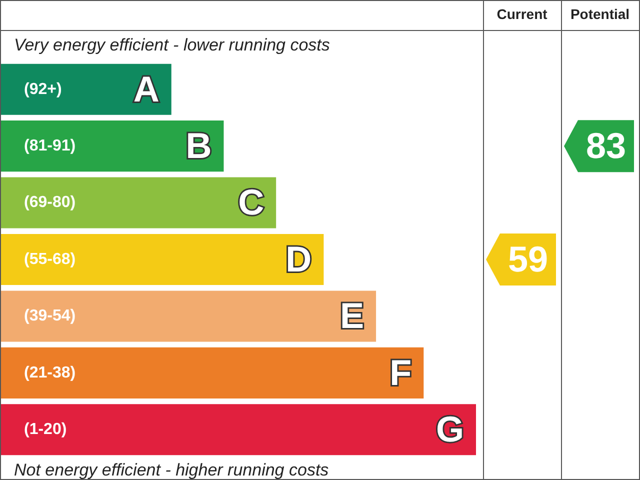 The height and width of the screenshot is (480, 640). I want to click on y-tick-label: F, so click(401, 372).